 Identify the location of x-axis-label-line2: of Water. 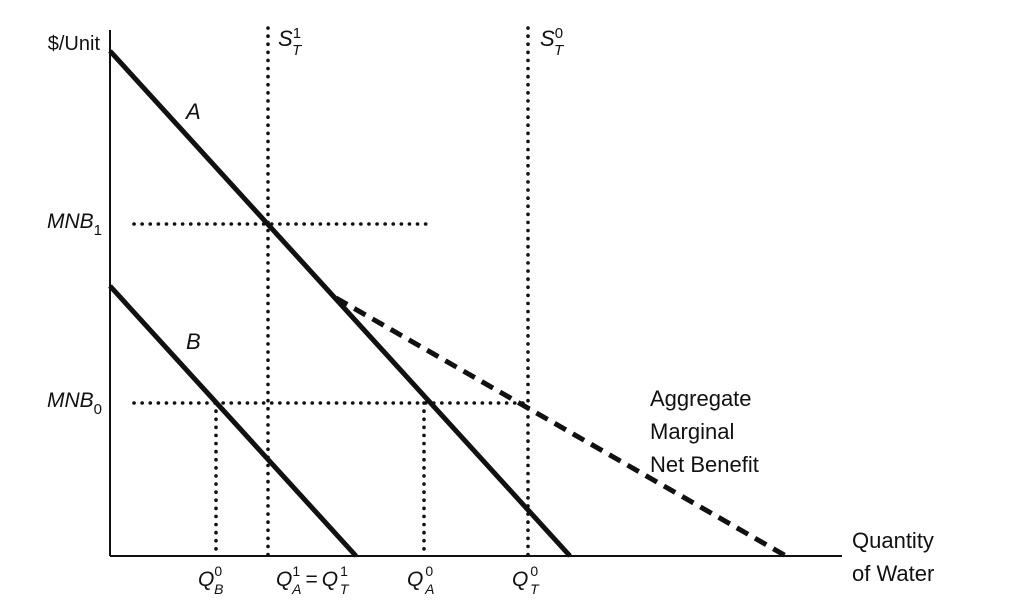
(893, 573).